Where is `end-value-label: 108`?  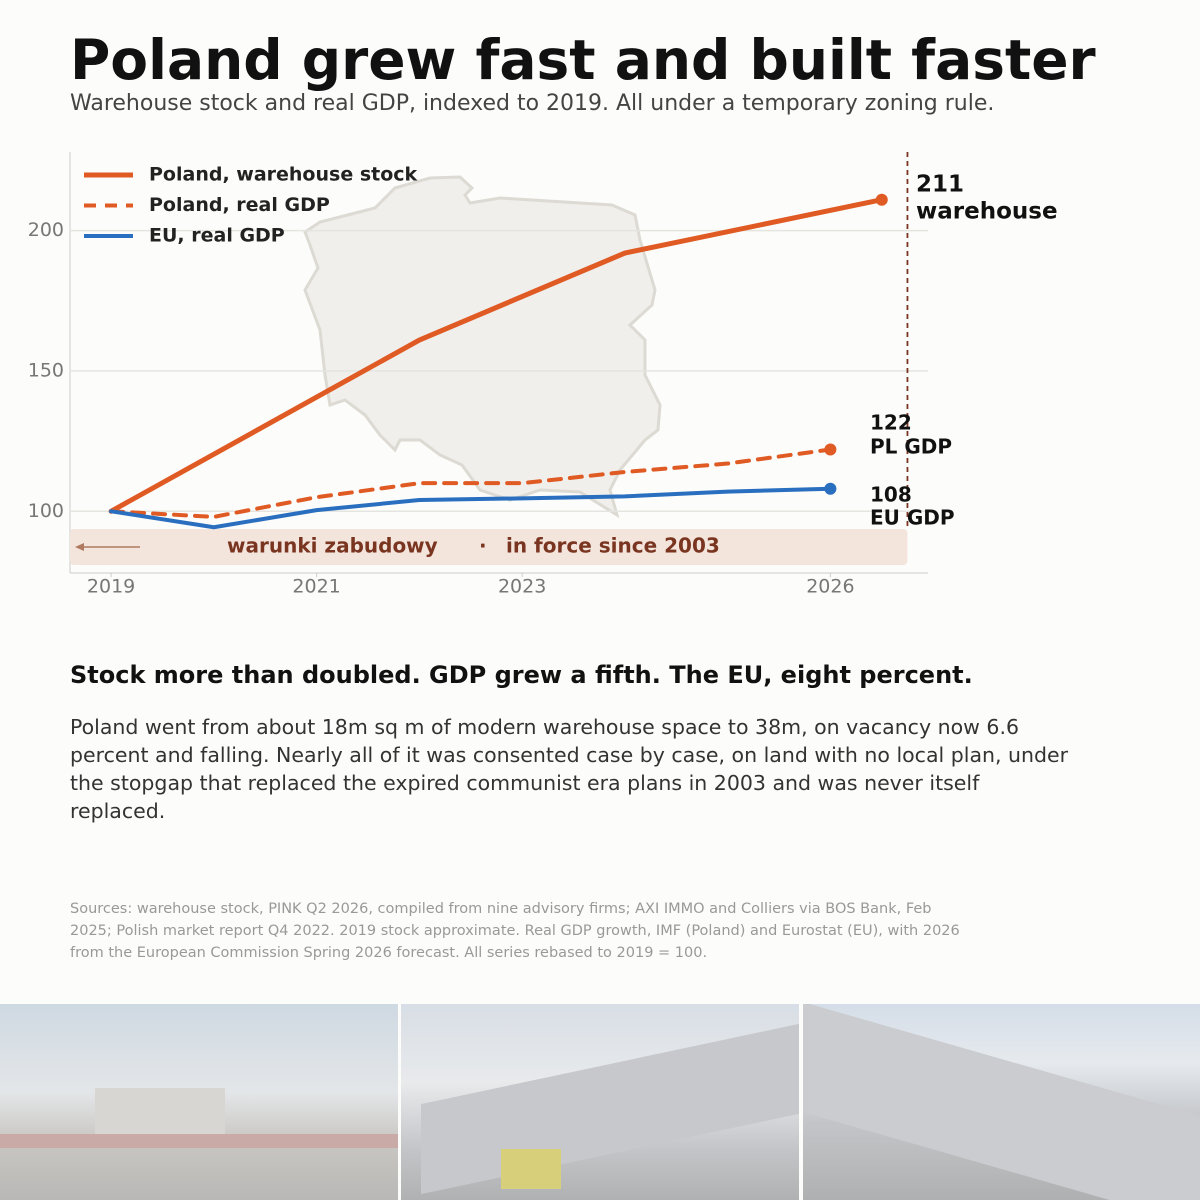
end-value-label: 108 is located at coordinates (891, 495).